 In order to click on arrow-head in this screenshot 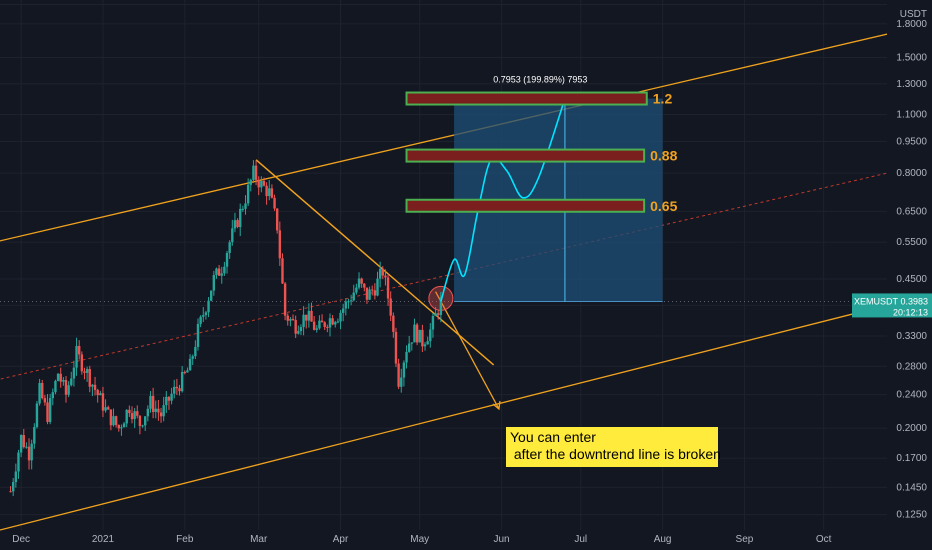, I will do `click(496, 405)`.